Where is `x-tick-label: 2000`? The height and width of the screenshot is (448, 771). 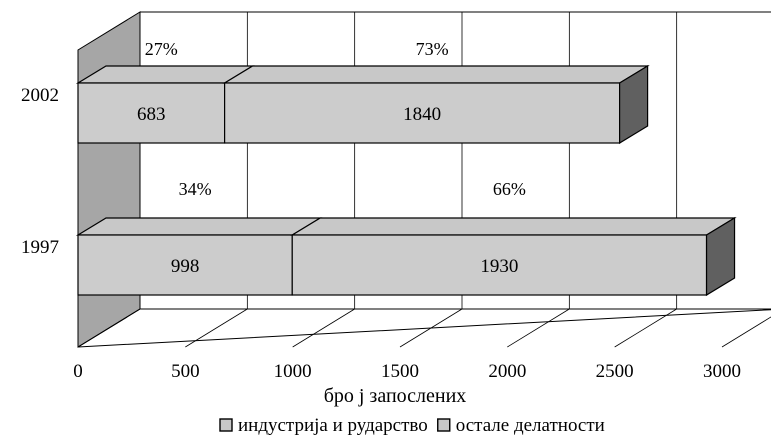
x-tick-label: 2000 is located at coordinates (507, 371).